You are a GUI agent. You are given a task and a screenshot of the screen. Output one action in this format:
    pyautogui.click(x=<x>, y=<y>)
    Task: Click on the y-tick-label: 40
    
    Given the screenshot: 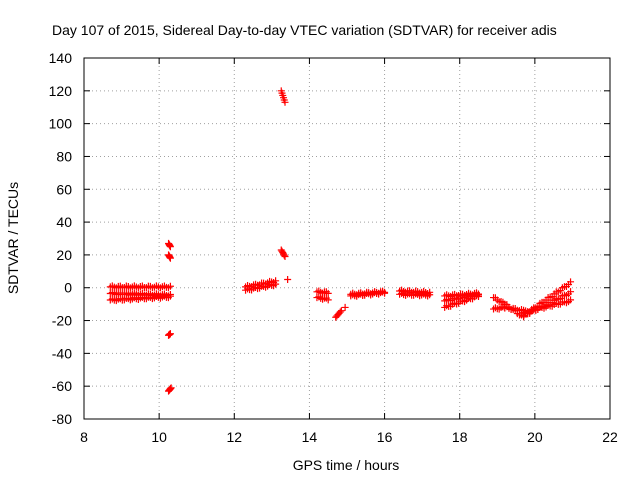 What is the action you would take?
    pyautogui.click(x=64, y=222)
    